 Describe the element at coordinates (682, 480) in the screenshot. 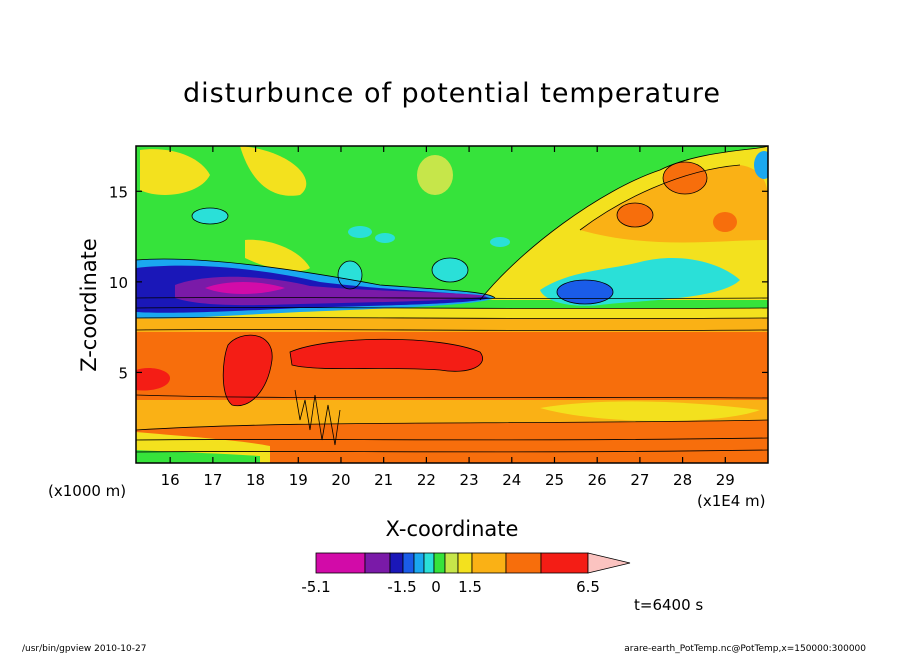

I see `x-tick-label: 28` at that location.